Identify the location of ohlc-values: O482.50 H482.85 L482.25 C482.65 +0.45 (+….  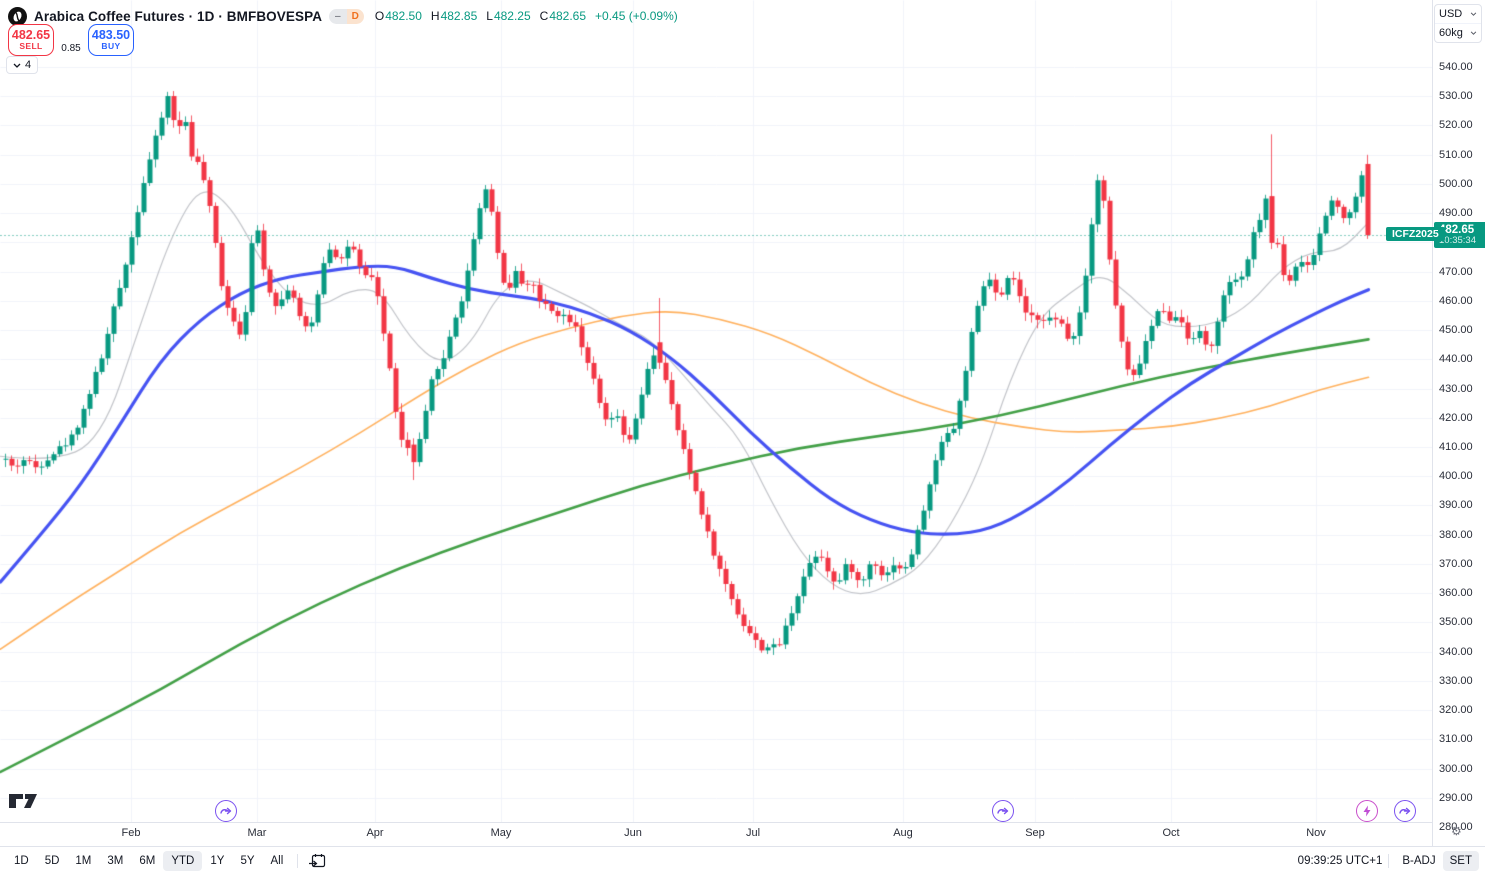
(526, 16).